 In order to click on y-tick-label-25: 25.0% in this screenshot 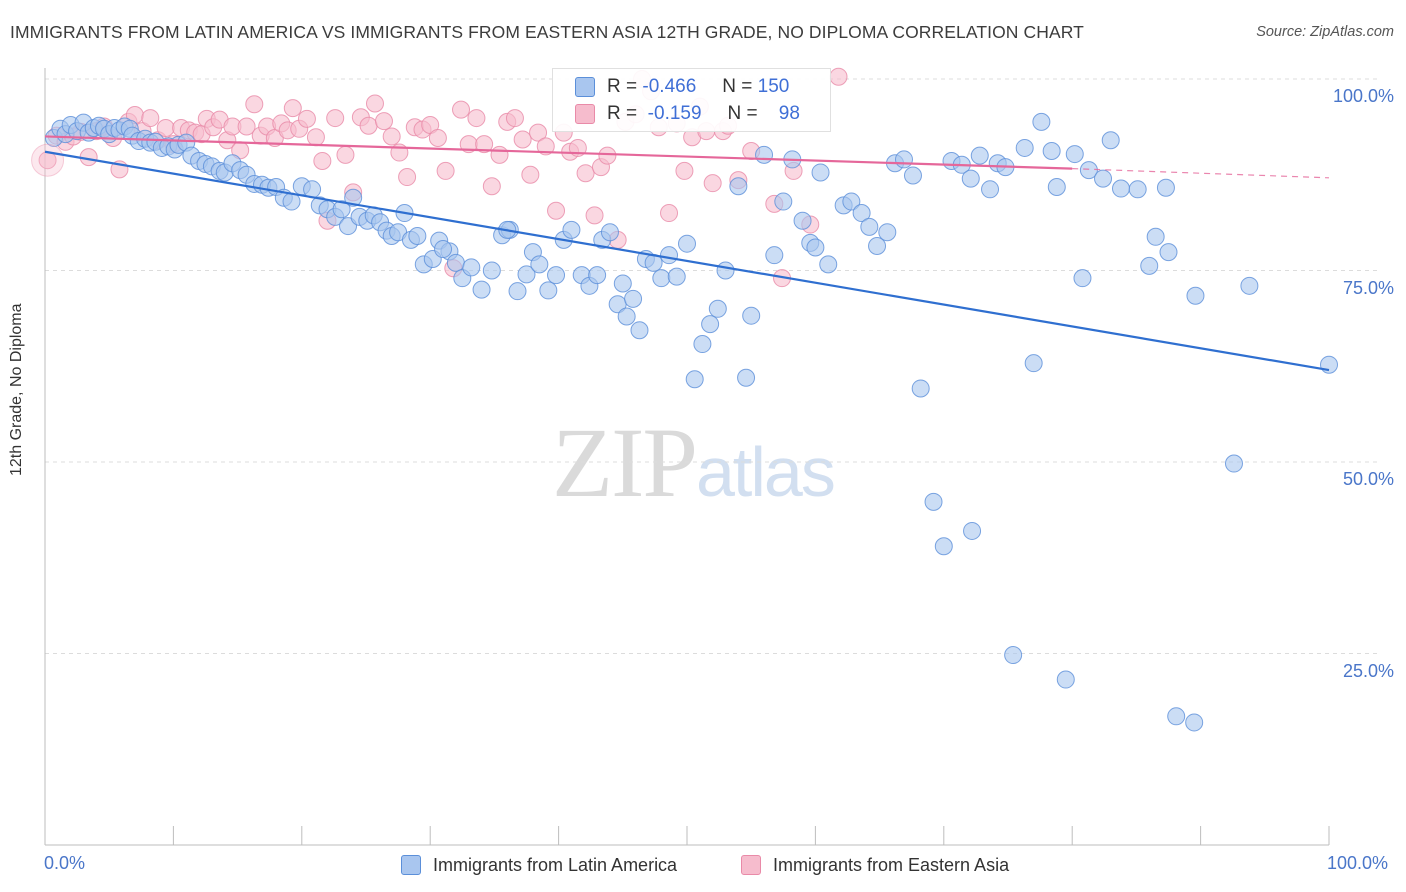, I will do `click(1368, 671)`.